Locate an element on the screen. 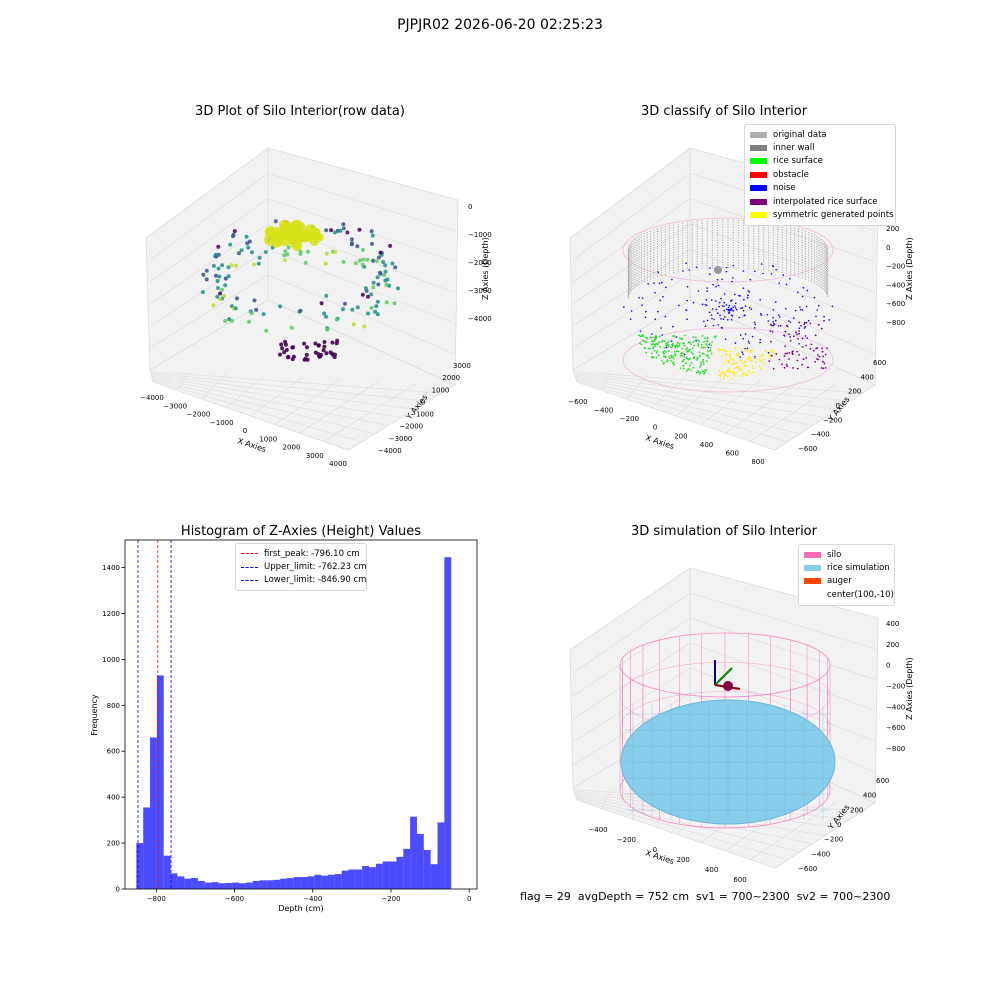  tick-label: 800 is located at coordinates (757, 462).